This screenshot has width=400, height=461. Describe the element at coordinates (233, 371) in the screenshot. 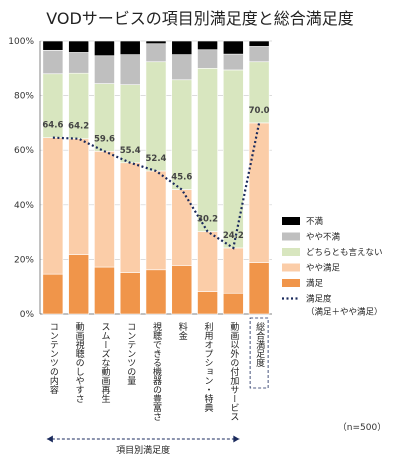

I see `x-category-label: 動画以外の付加サービス` at that location.